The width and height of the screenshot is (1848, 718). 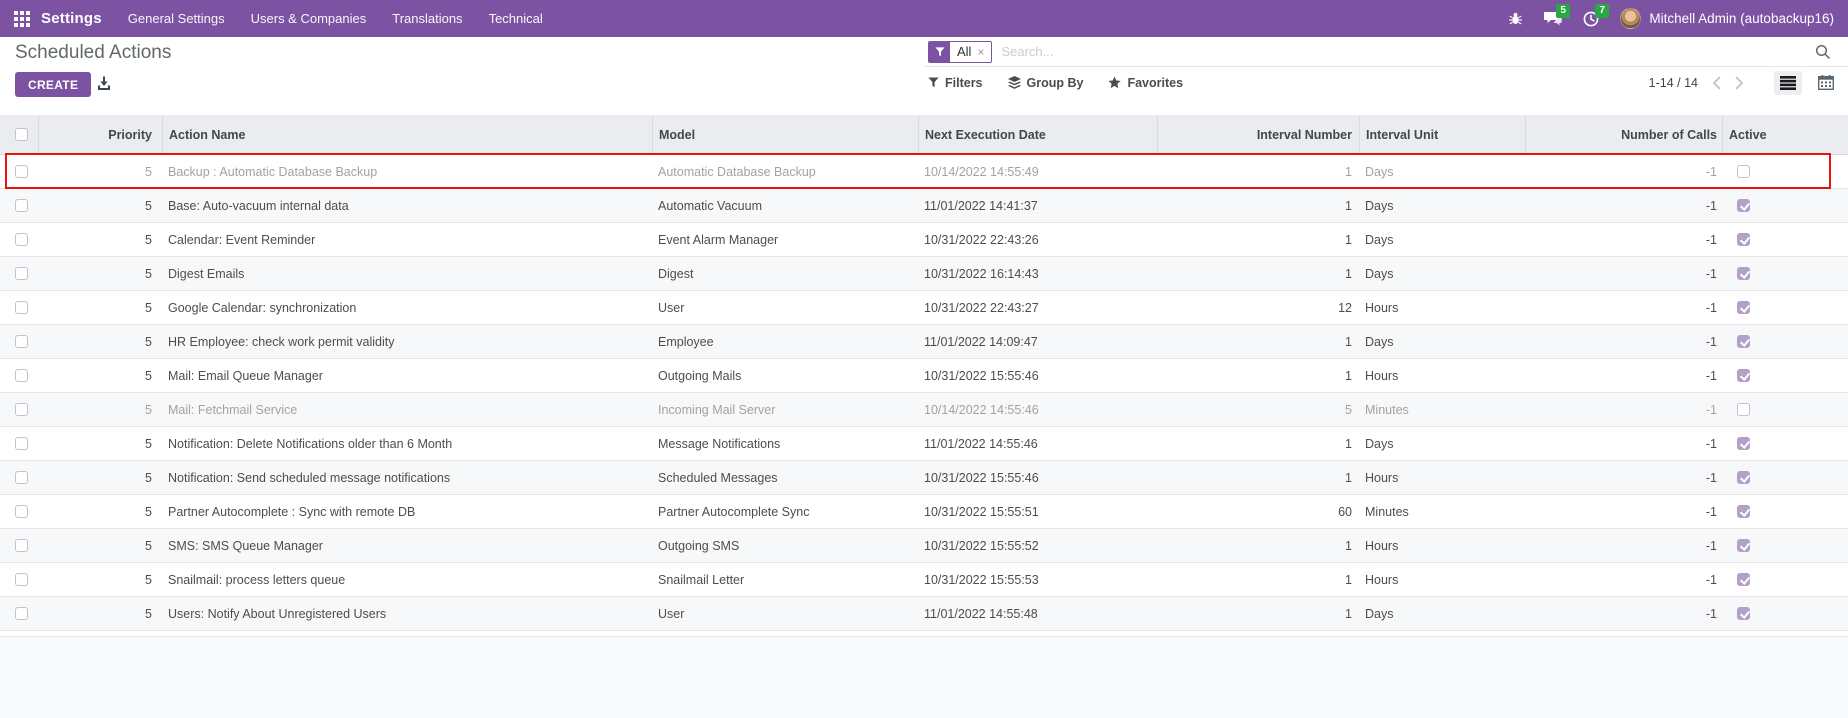 What do you see at coordinates (981, 409) in the screenshot?
I see `cell-next-execution-date: 10/14/2022 14:55:46` at bounding box center [981, 409].